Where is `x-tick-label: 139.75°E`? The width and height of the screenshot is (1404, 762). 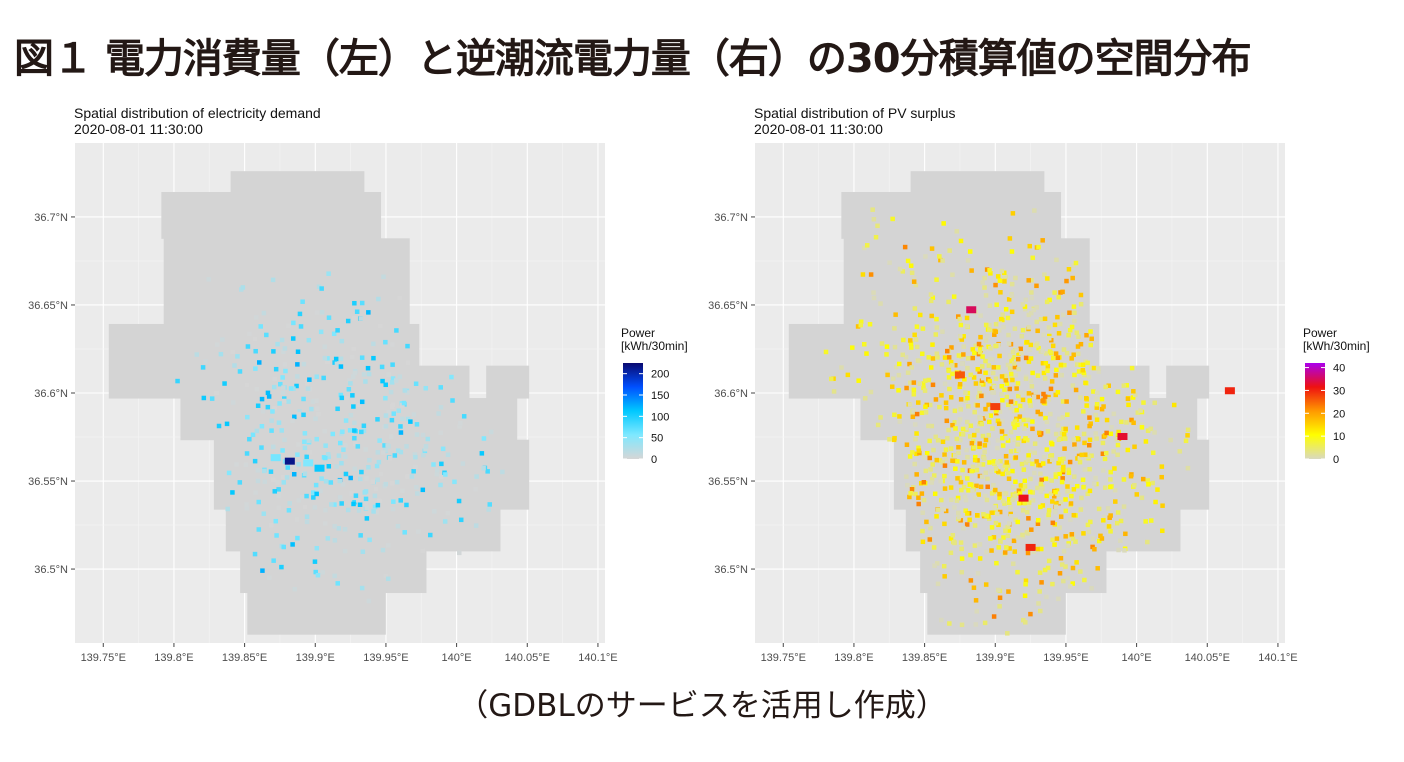 x-tick-label: 139.75°E is located at coordinates (103, 658).